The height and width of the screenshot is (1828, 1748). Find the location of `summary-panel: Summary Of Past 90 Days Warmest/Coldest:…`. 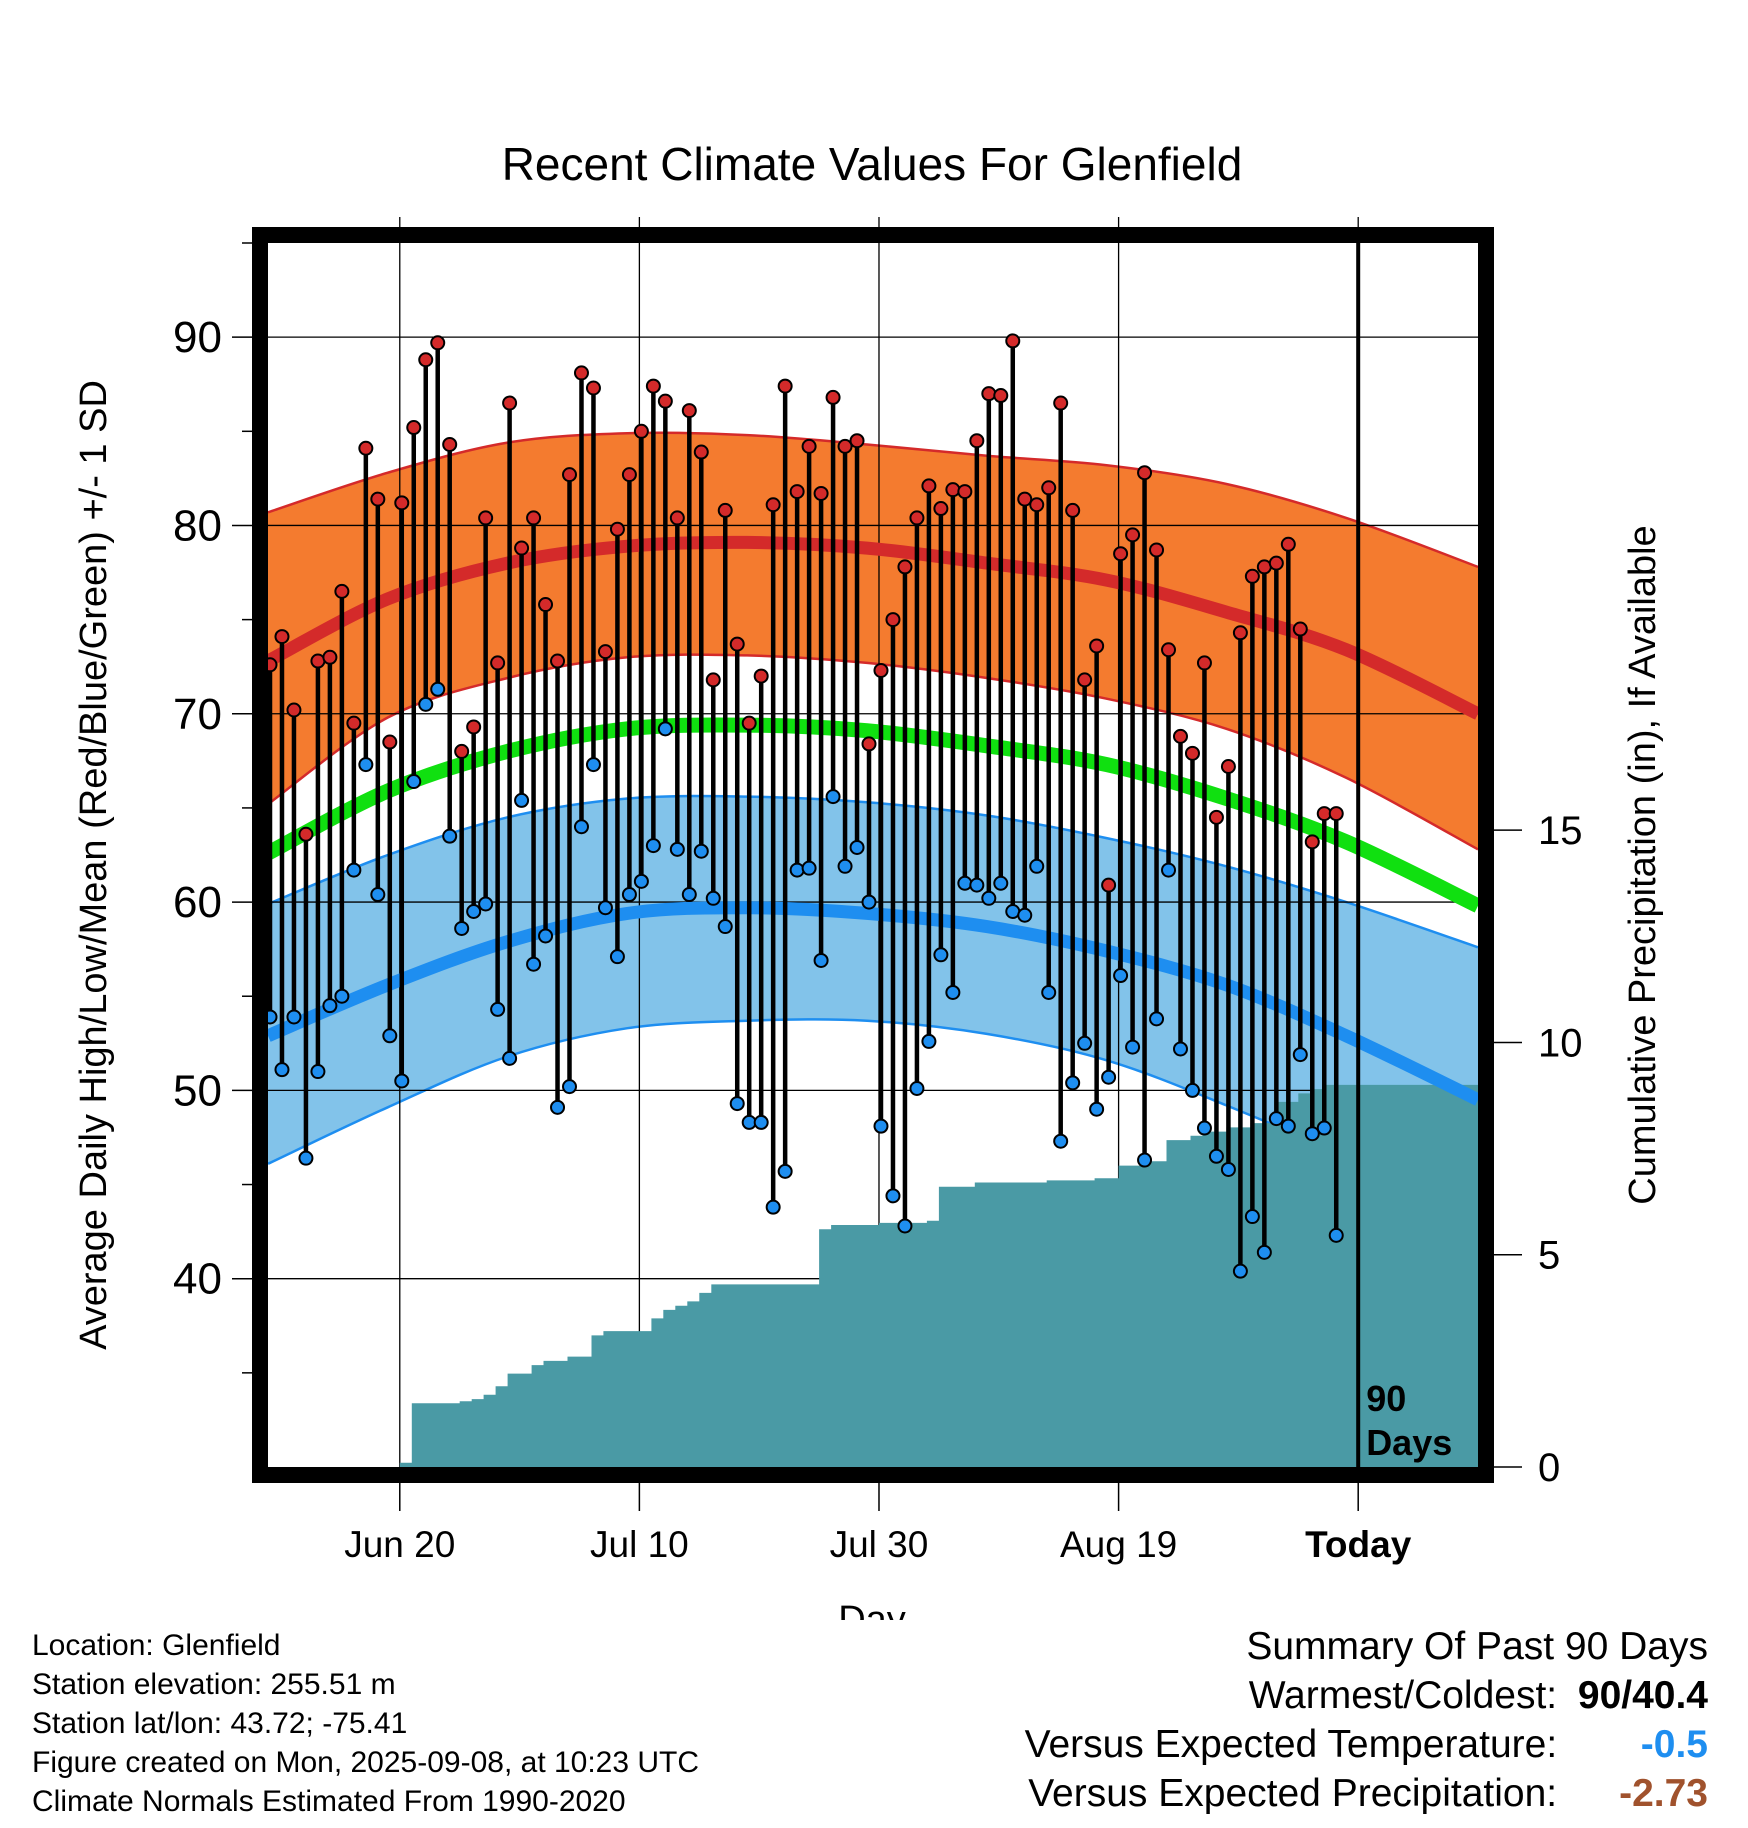

summary-panel: Summary Of Past 90 Days Warmest/Coldest:… is located at coordinates (1366, 1720).